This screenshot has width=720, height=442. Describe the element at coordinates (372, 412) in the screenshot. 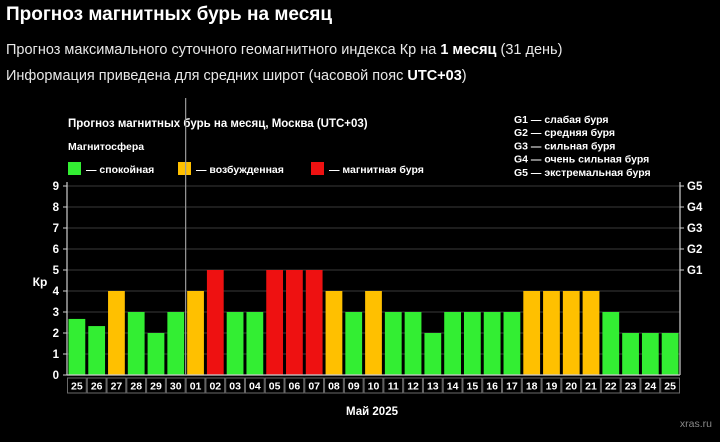

I see `x-axis-label: Май 2025` at that location.